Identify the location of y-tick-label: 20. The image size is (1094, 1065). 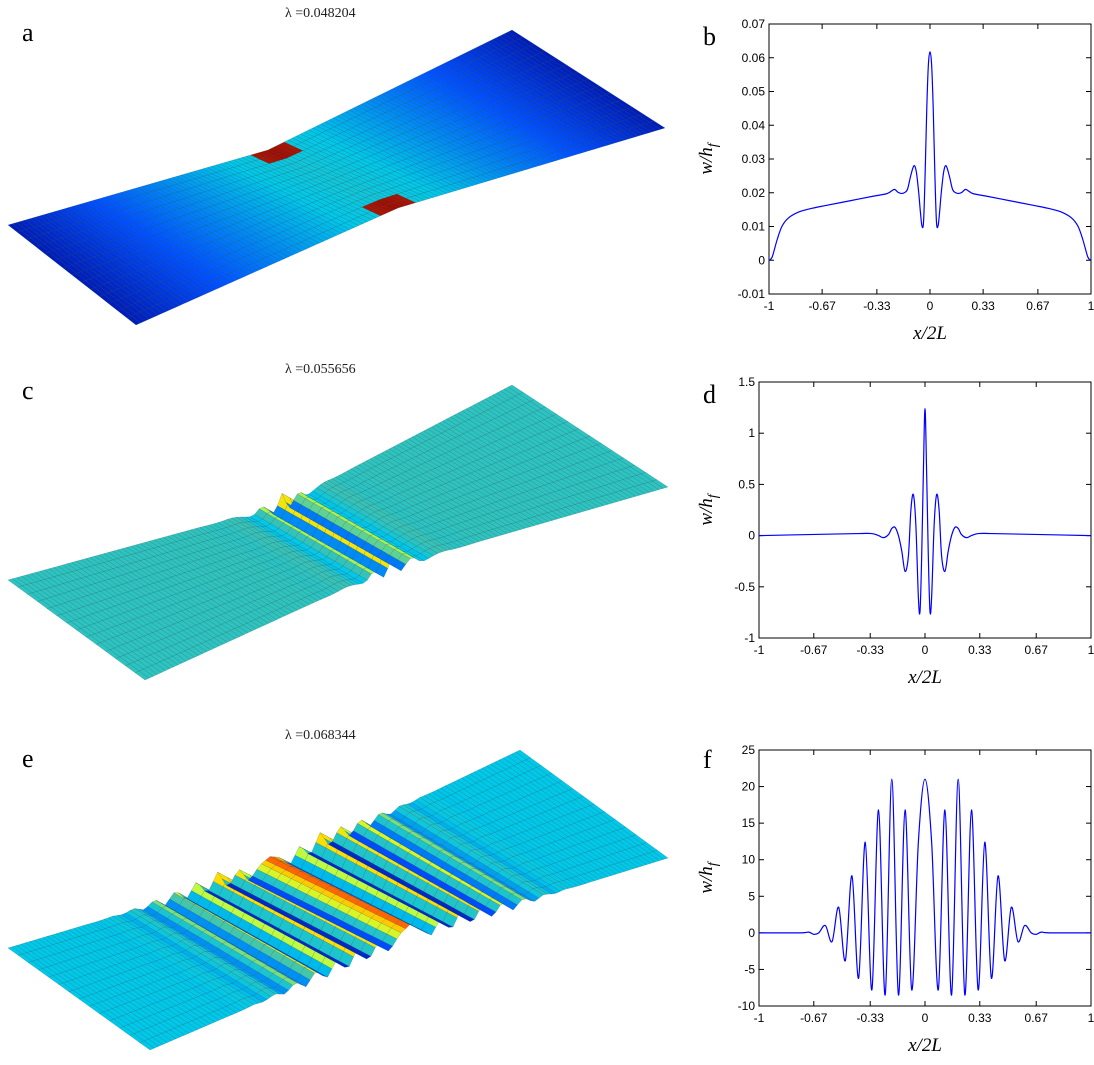
(749, 787).